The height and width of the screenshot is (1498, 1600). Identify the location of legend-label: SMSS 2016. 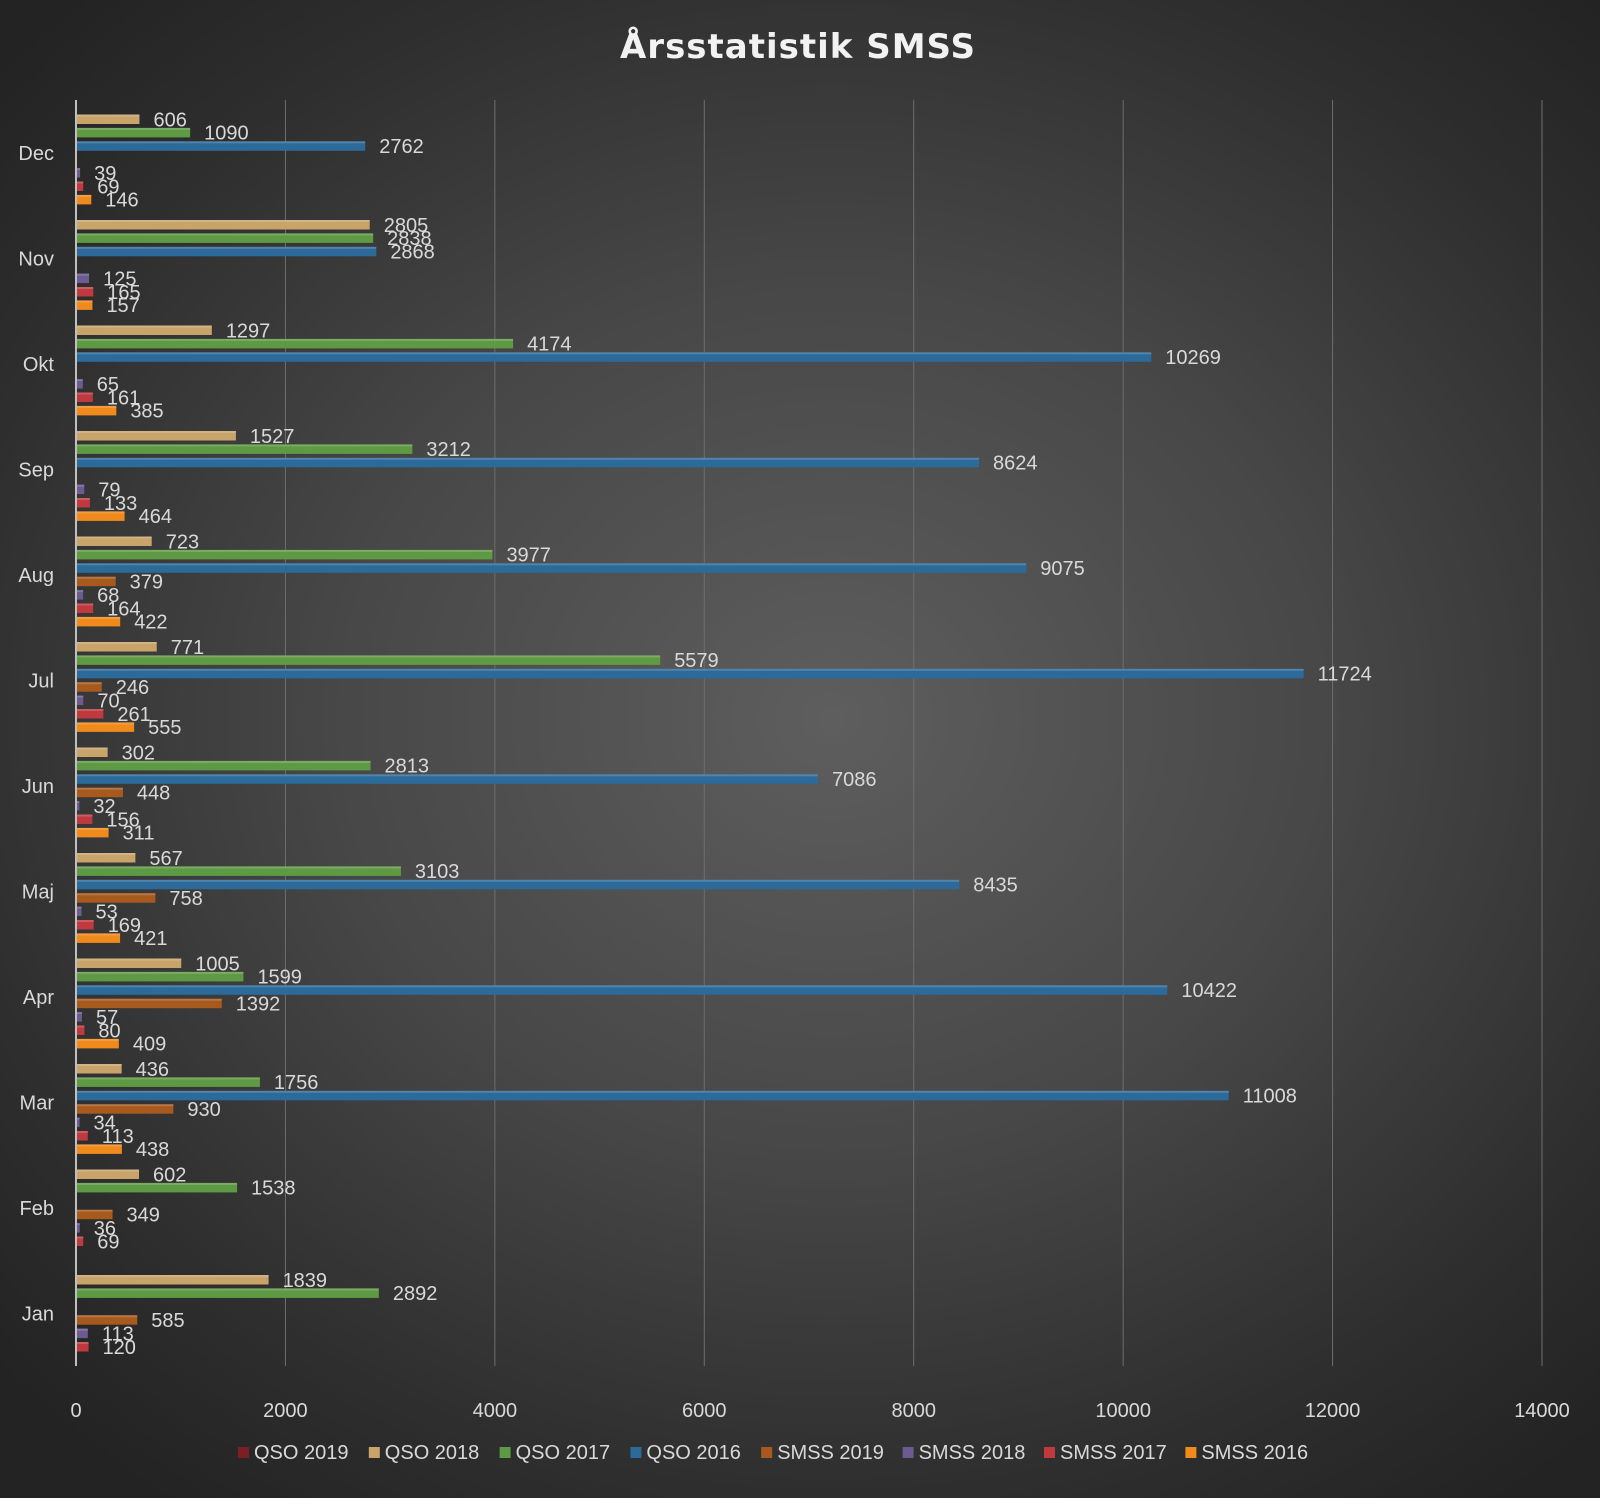
(1254, 1453).